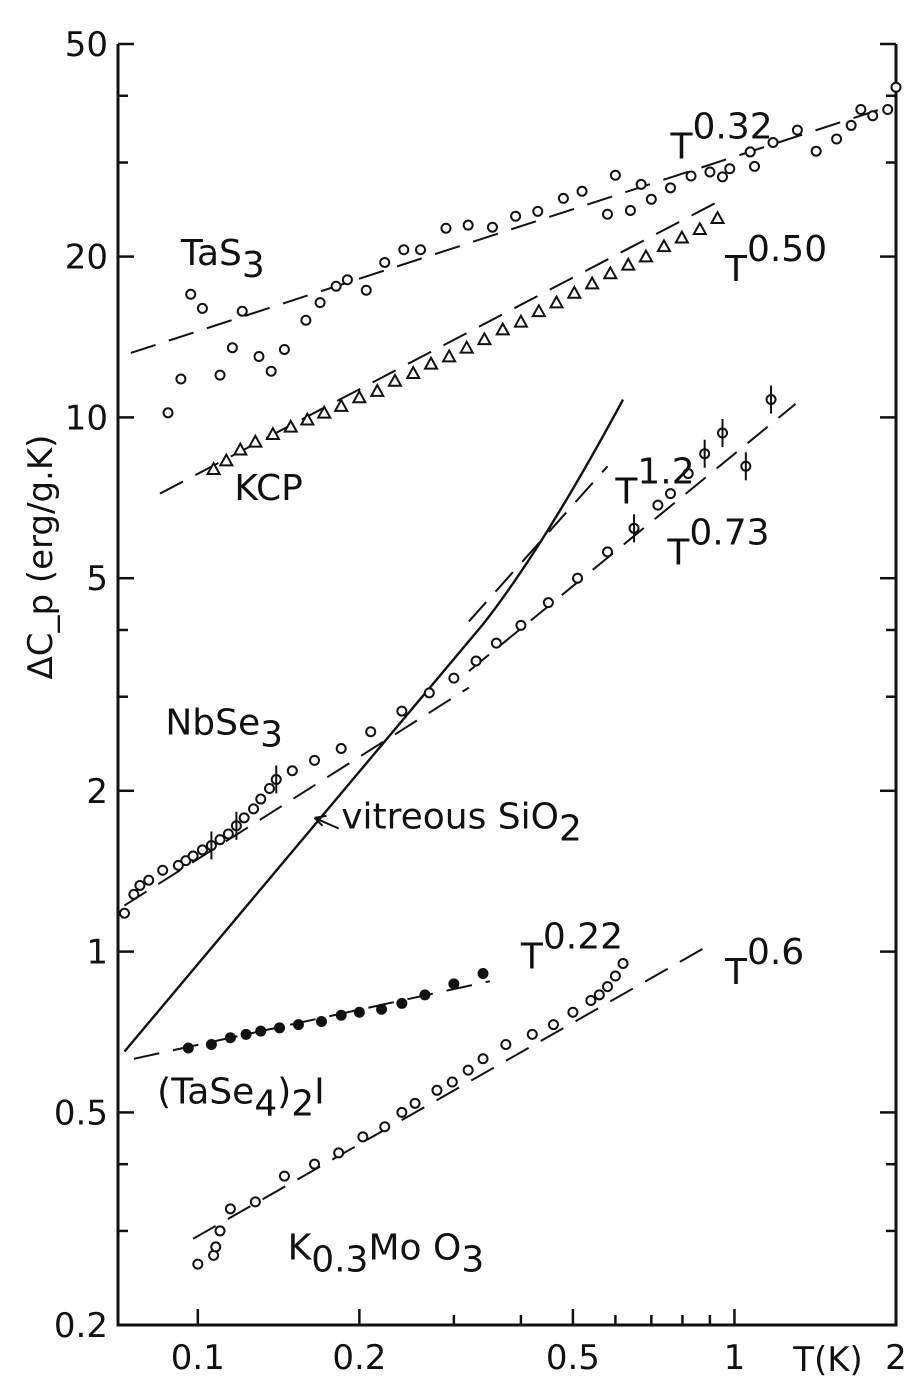 This screenshot has height=1393, width=924. I want to click on lbl-t073: T0.73, so click(717, 543).